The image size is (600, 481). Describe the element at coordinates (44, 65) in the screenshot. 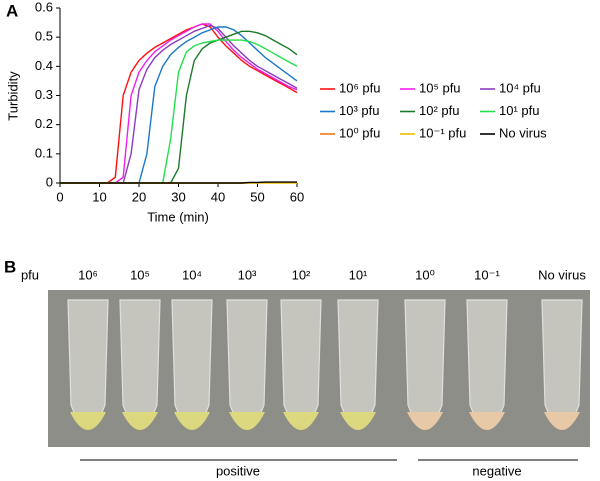

I see `y-tick-label: 0.4` at that location.